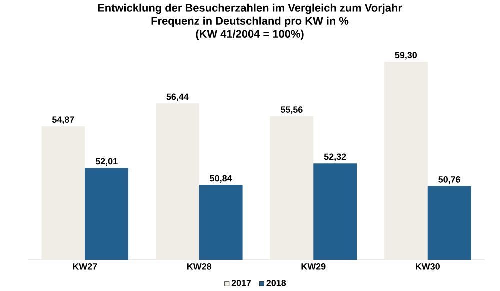 The width and height of the screenshot is (500, 291). I want to click on data-label: 59,30, so click(406, 56).